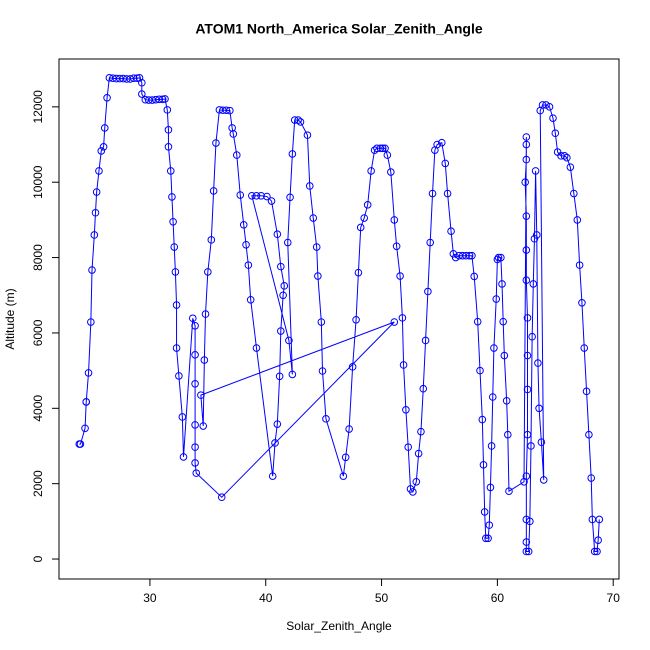 The height and width of the screenshot is (650, 650). I want to click on y-tick-label: 10000, so click(38, 182).